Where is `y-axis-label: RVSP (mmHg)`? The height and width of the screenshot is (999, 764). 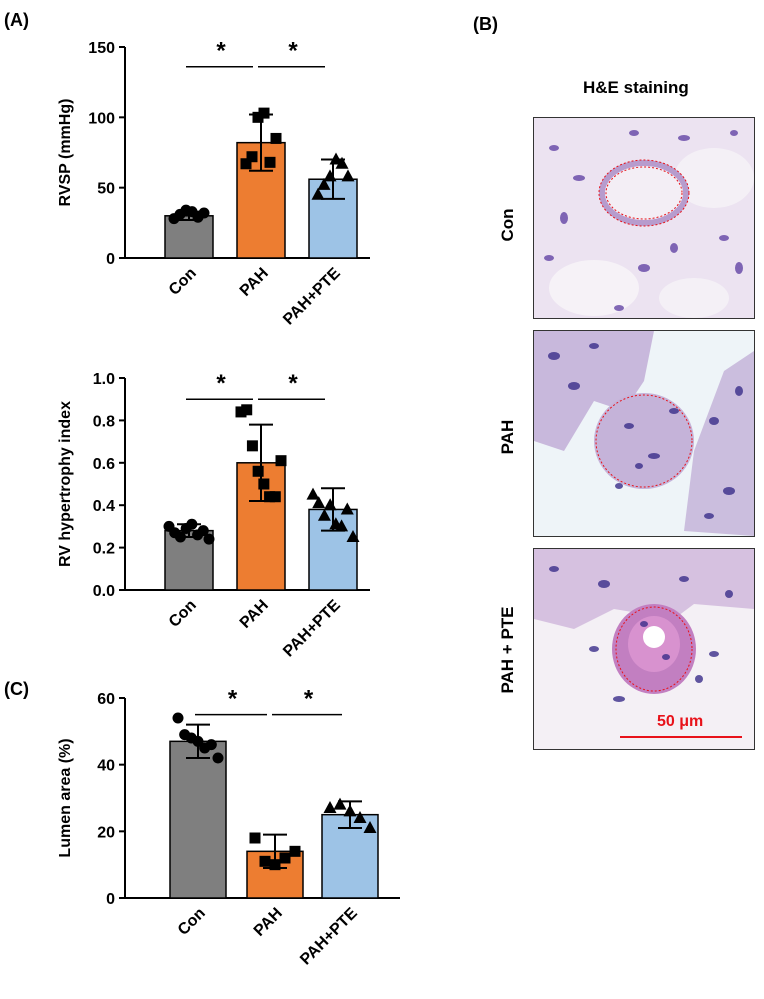 y-axis-label: RVSP (mmHg) is located at coordinates (65, 153).